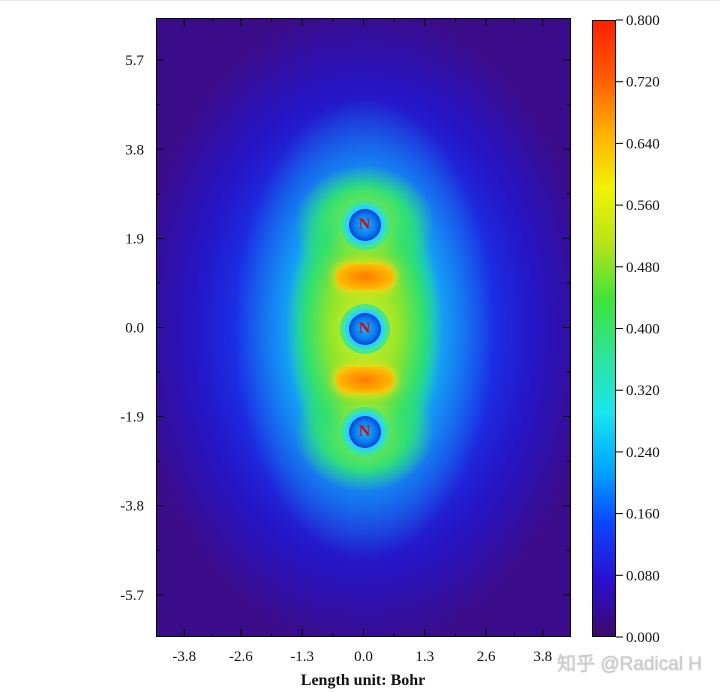 This screenshot has width=720, height=692. I want to click on x-tick-label: 2.6, so click(486, 657).